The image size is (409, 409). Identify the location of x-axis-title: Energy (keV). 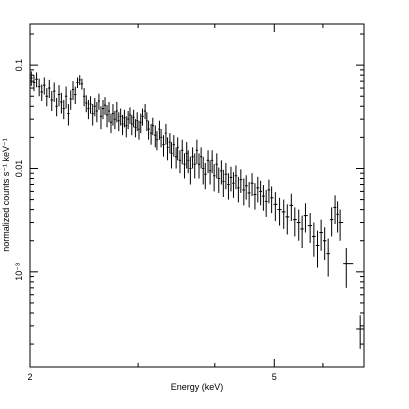
(197, 387).